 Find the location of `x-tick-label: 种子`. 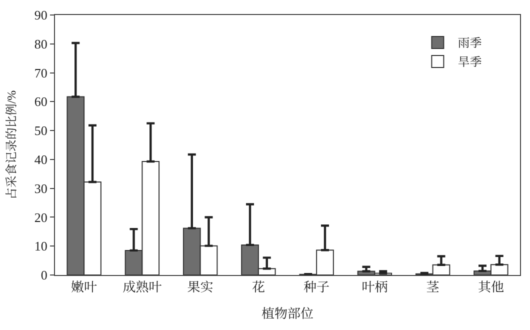

x-tick-label: 种子 is located at coordinates (317, 287).